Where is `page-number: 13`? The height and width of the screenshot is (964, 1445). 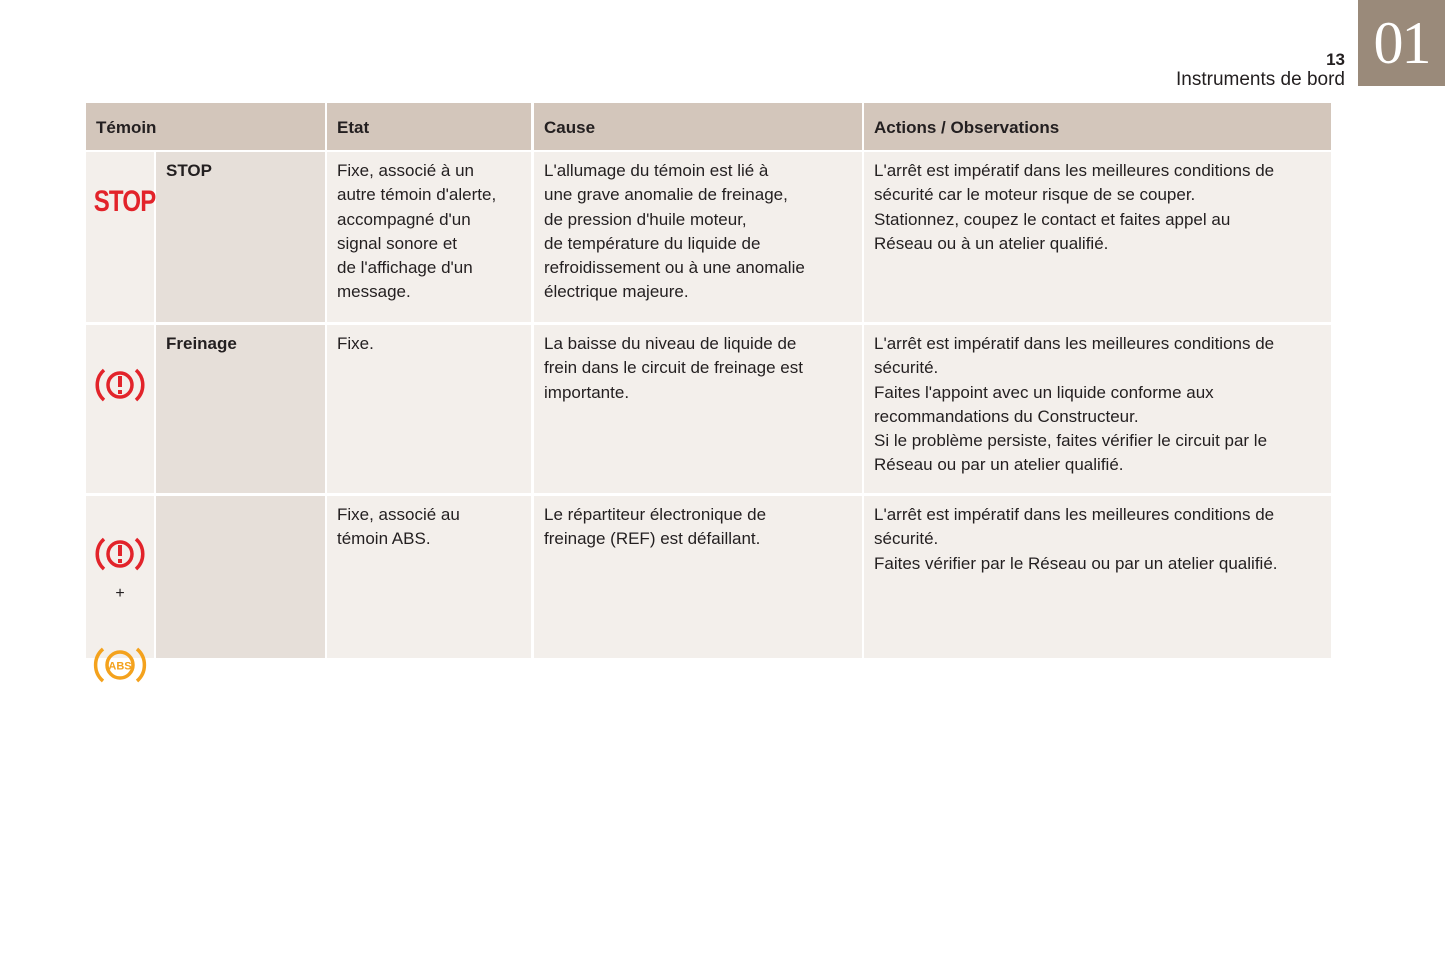 page-number: 13 is located at coordinates (1335, 59).